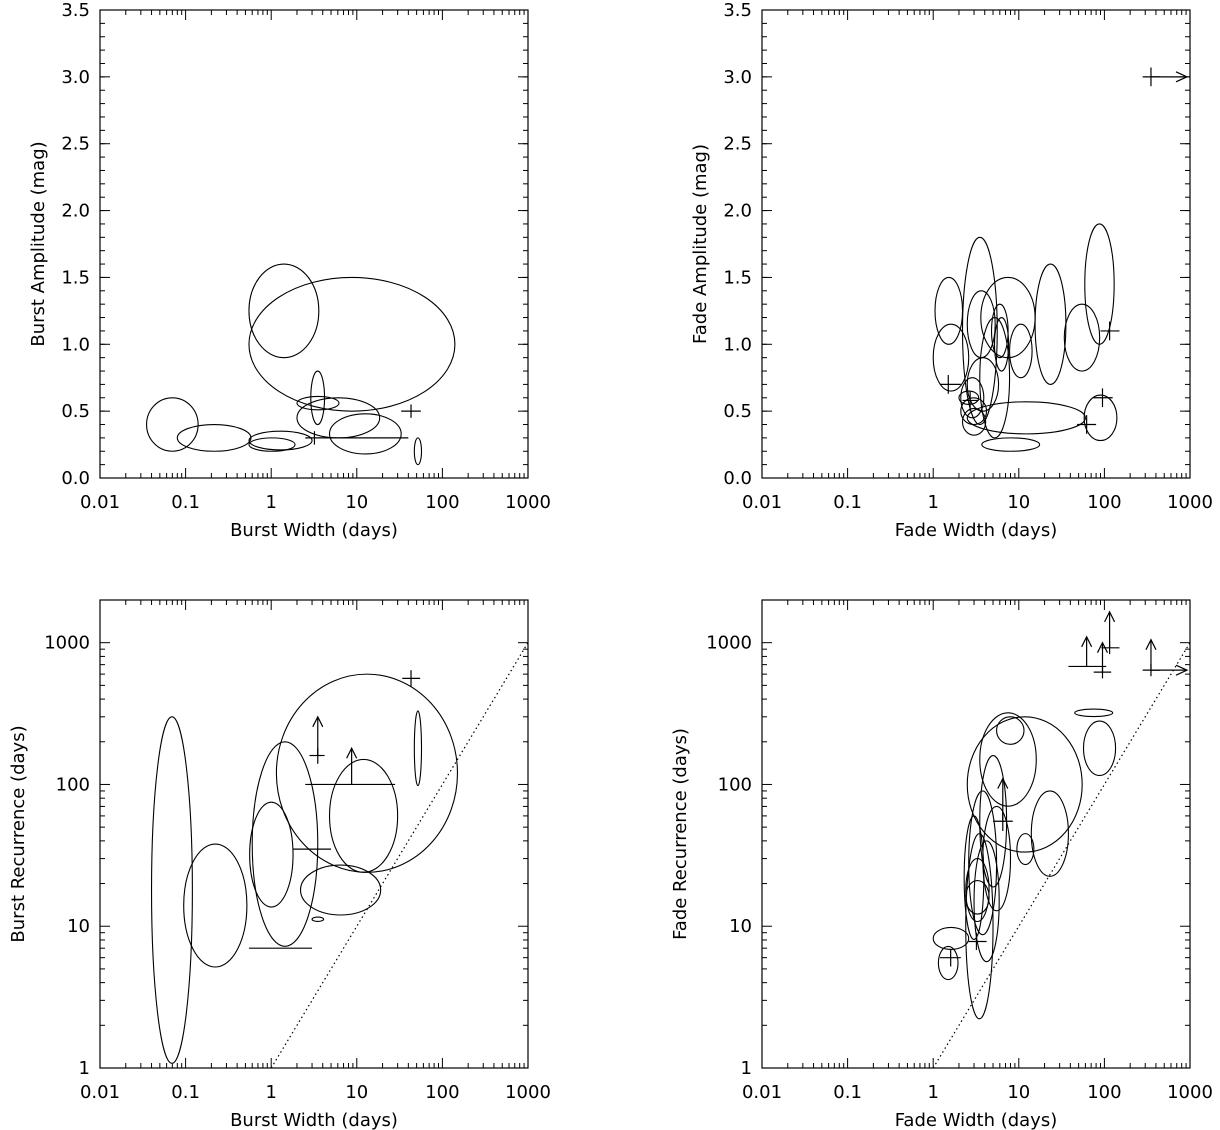  I want to click on y-tick-labels: 1 10 100 1000, so click(729, 856).